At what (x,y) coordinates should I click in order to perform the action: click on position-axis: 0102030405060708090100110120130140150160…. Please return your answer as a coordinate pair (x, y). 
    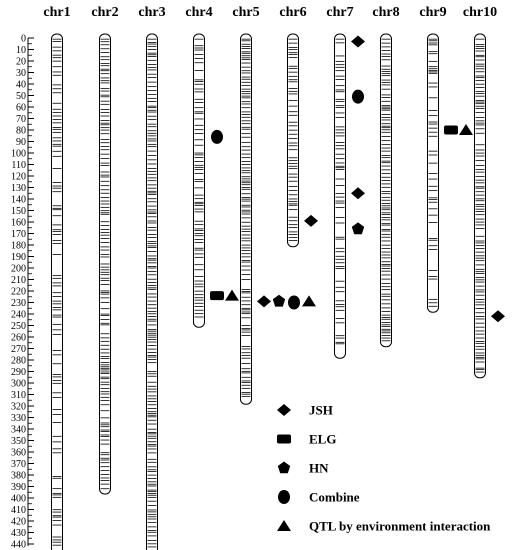
    Looking at the image, I should click on (22, 292).